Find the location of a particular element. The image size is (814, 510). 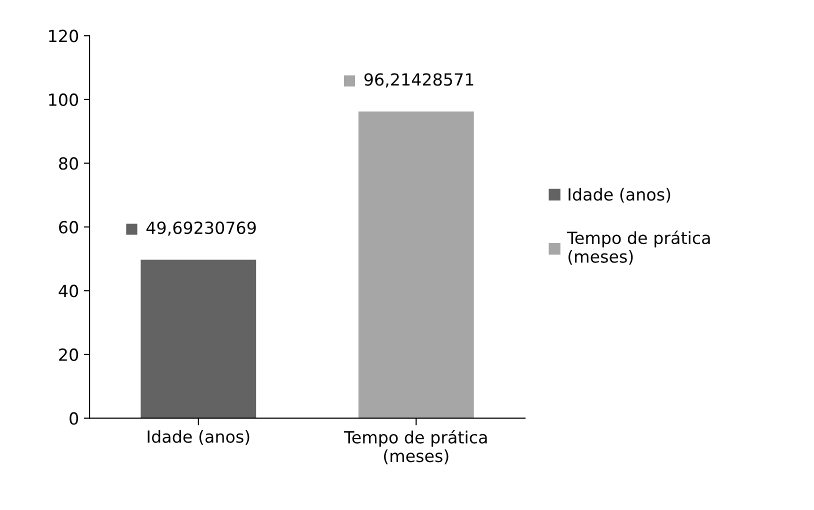

y-tick-label: 0 is located at coordinates (74, 418).